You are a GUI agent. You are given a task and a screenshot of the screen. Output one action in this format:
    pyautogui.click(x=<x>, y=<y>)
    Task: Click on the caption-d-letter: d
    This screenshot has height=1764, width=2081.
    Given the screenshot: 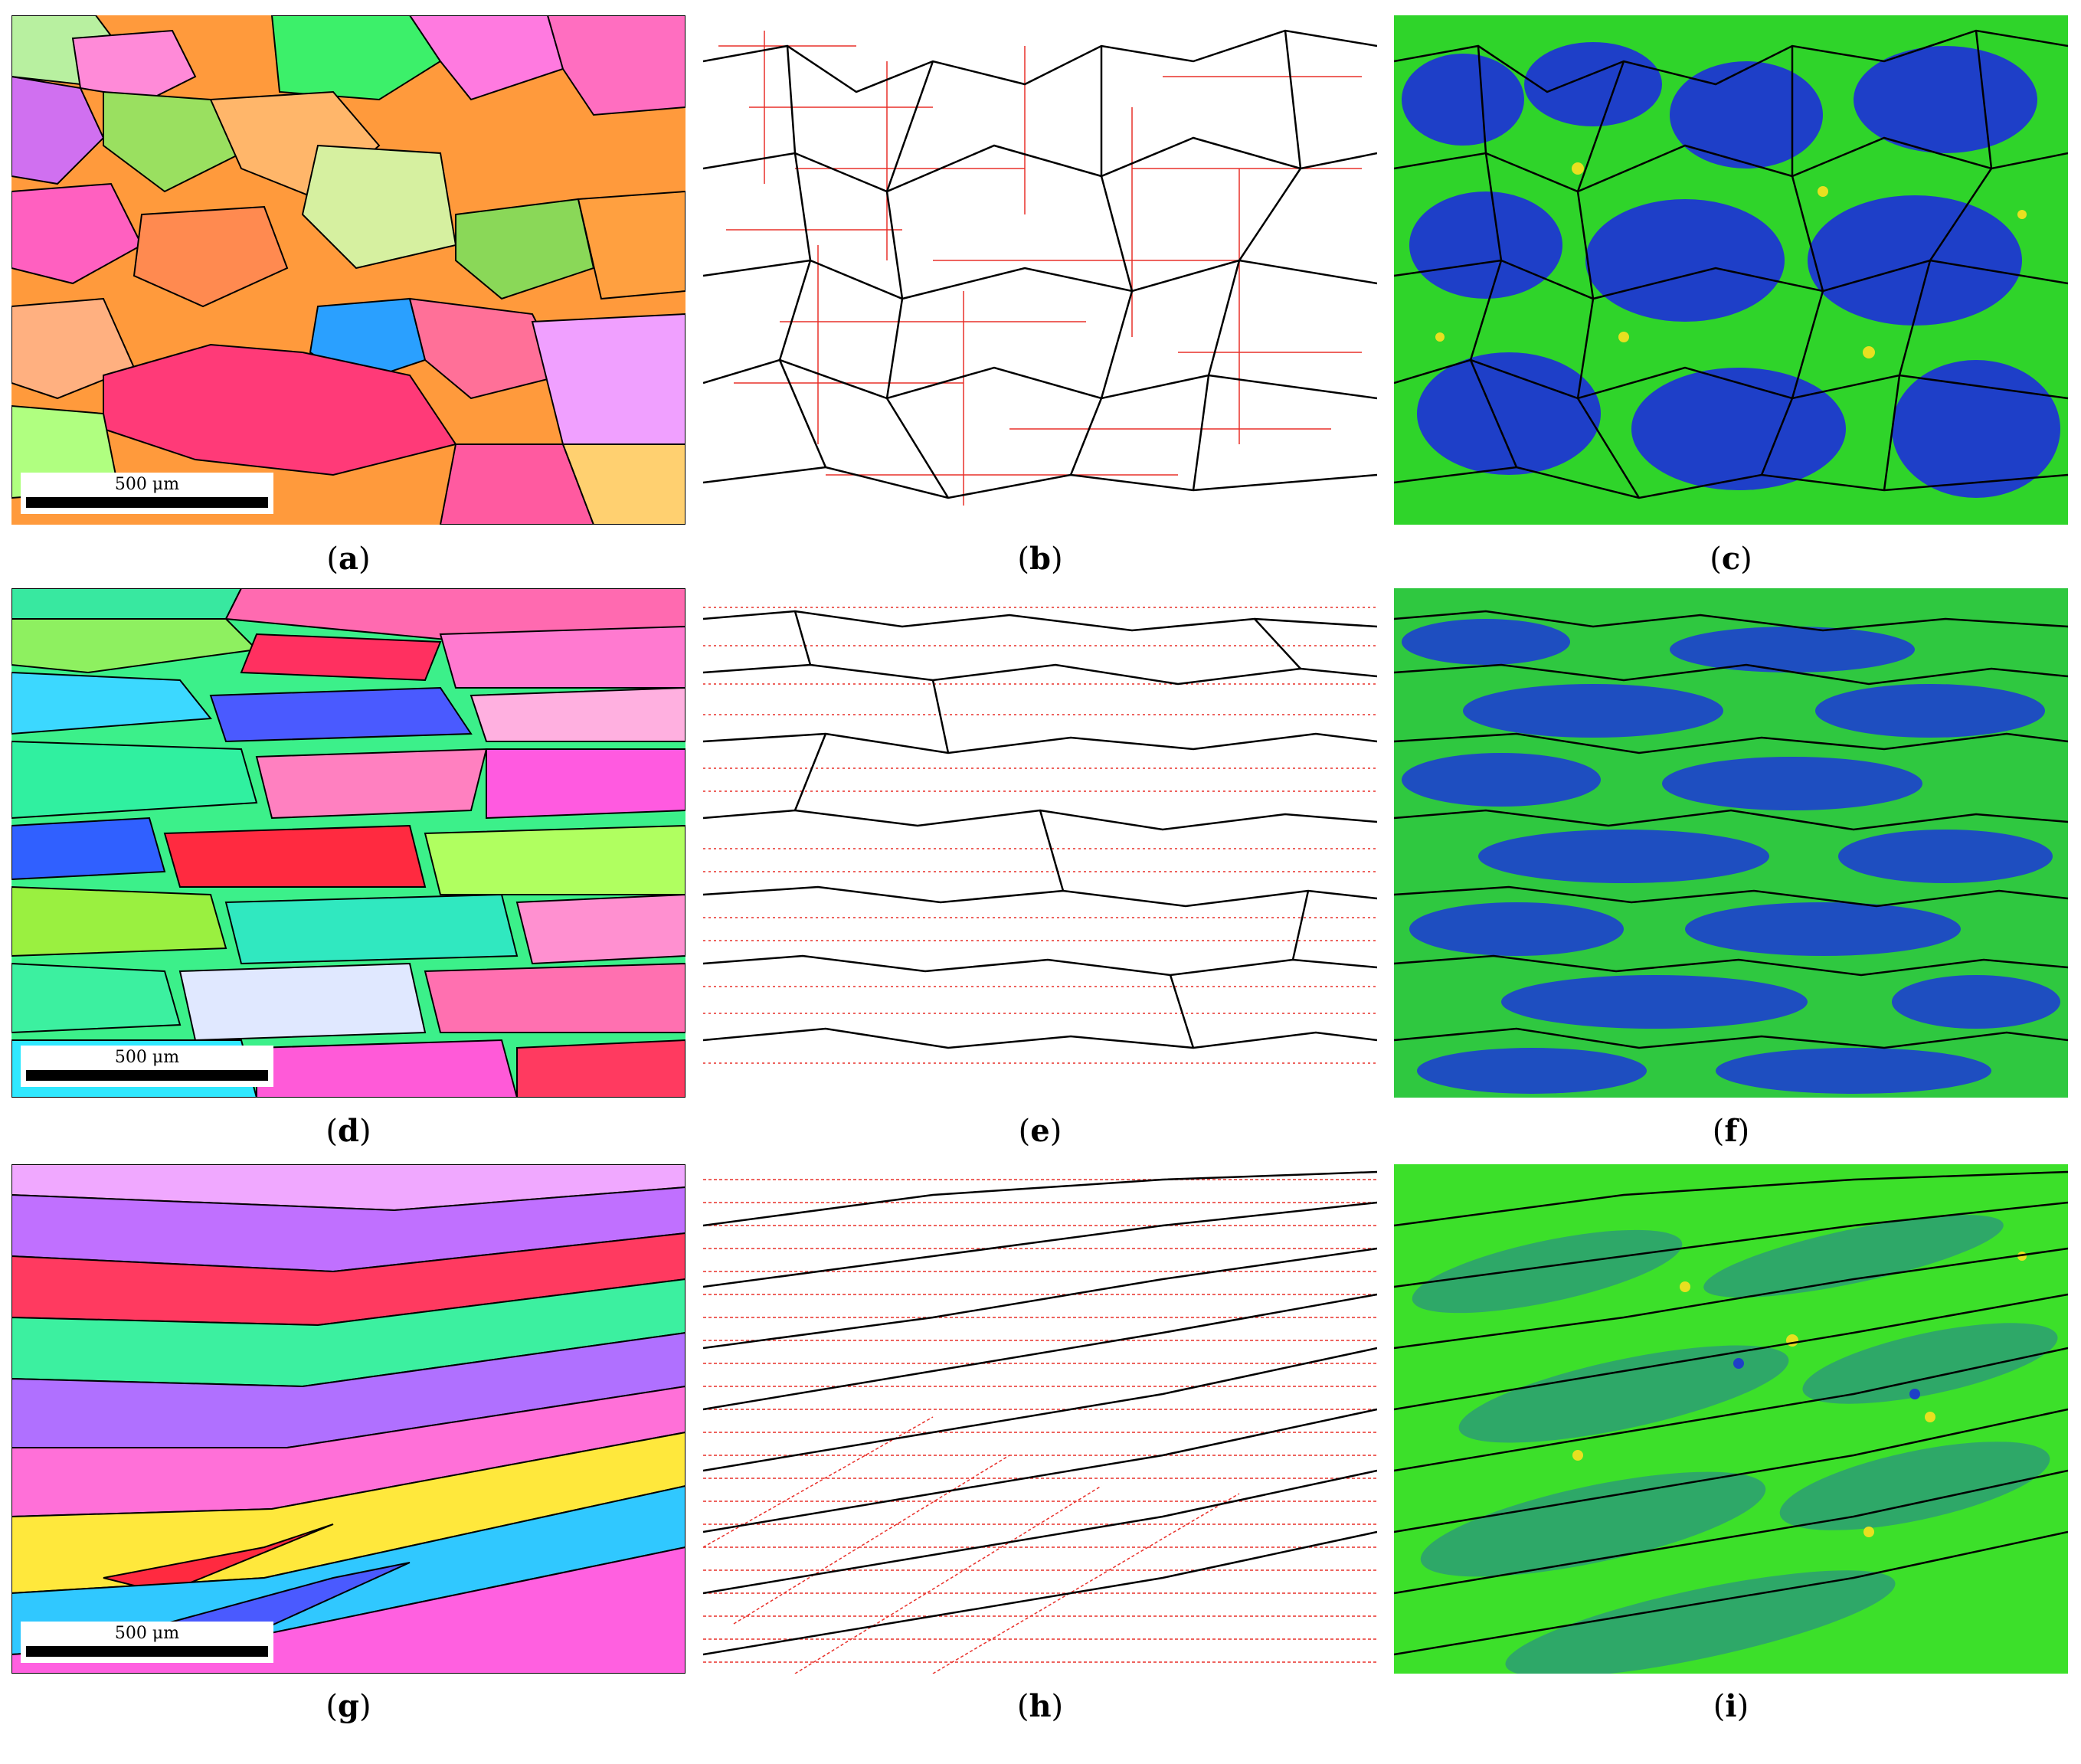 What is the action you would take?
    pyautogui.click(x=348, y=1131)
    